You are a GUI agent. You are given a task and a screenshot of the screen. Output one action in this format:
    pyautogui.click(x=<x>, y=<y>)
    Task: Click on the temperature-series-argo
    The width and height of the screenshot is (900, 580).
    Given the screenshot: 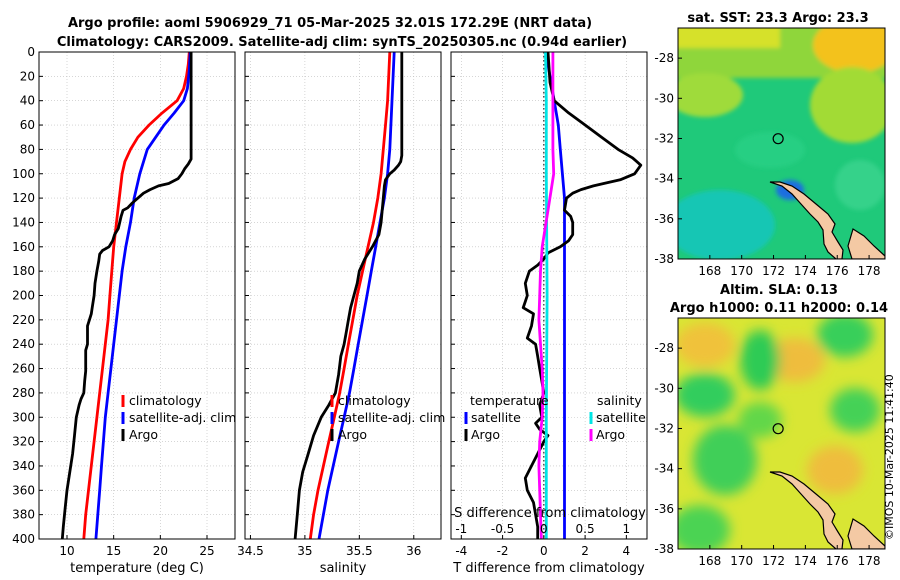 What is the action you would take?
    pyautogui.click(x=126, y=296)
    